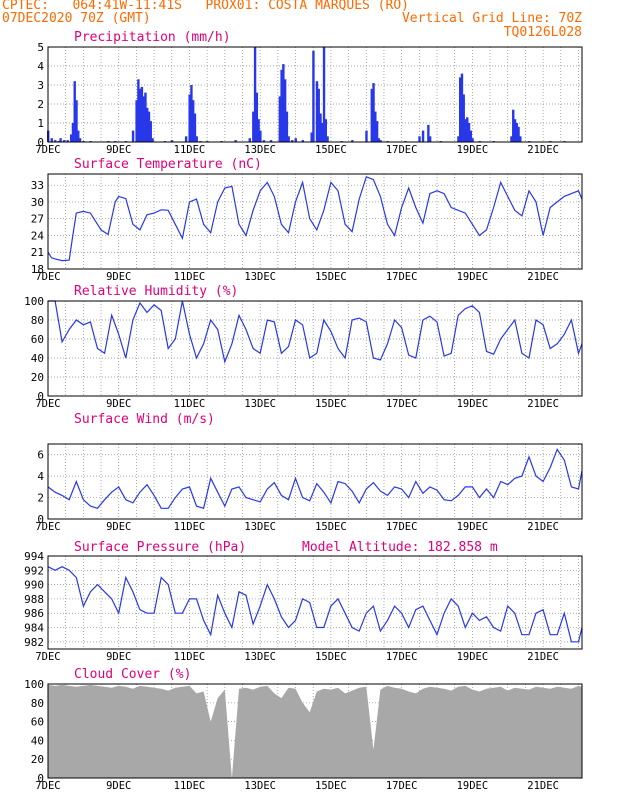  What do you see at coordinates (34, 684) in the screenshot?
I see `y-tick-label: 100` at bounding box center [34, 684].